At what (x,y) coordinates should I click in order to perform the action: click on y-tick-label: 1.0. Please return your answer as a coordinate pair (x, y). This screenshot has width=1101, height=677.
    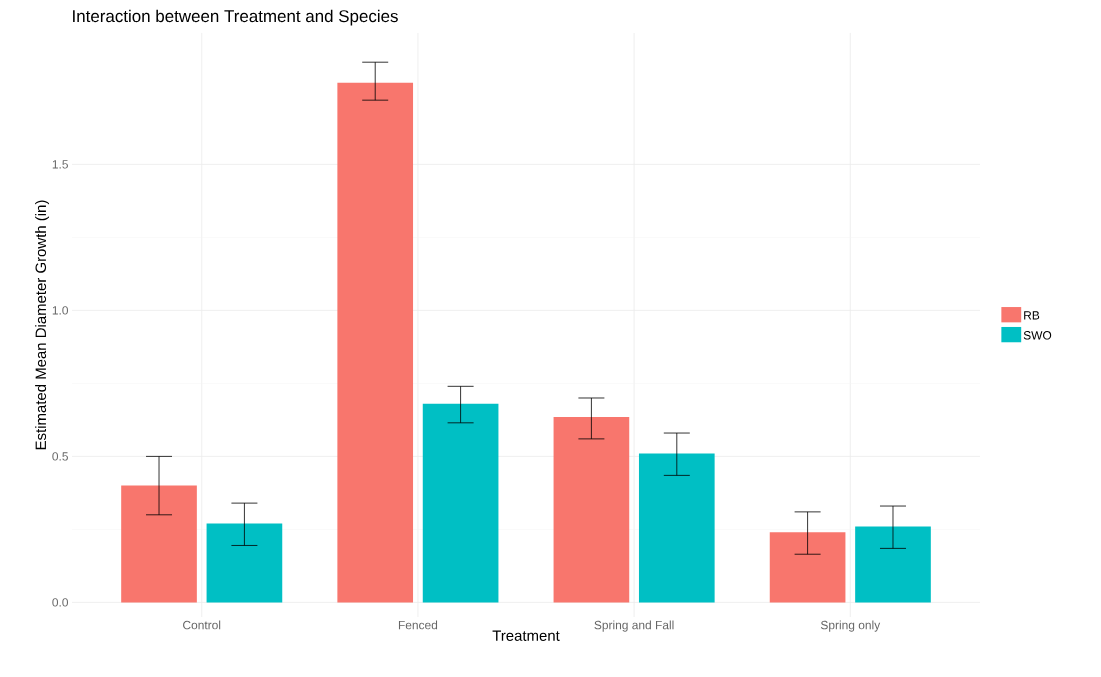
    Looking at the image, I should click on (60, 310).